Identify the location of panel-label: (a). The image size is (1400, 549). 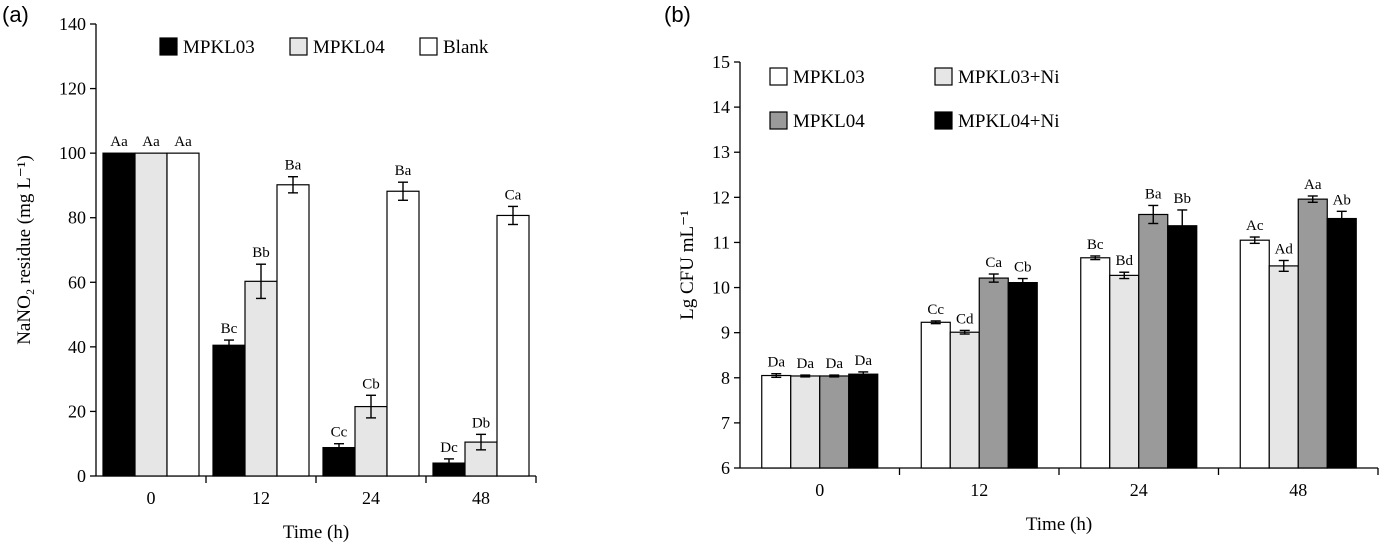
(15, 14).